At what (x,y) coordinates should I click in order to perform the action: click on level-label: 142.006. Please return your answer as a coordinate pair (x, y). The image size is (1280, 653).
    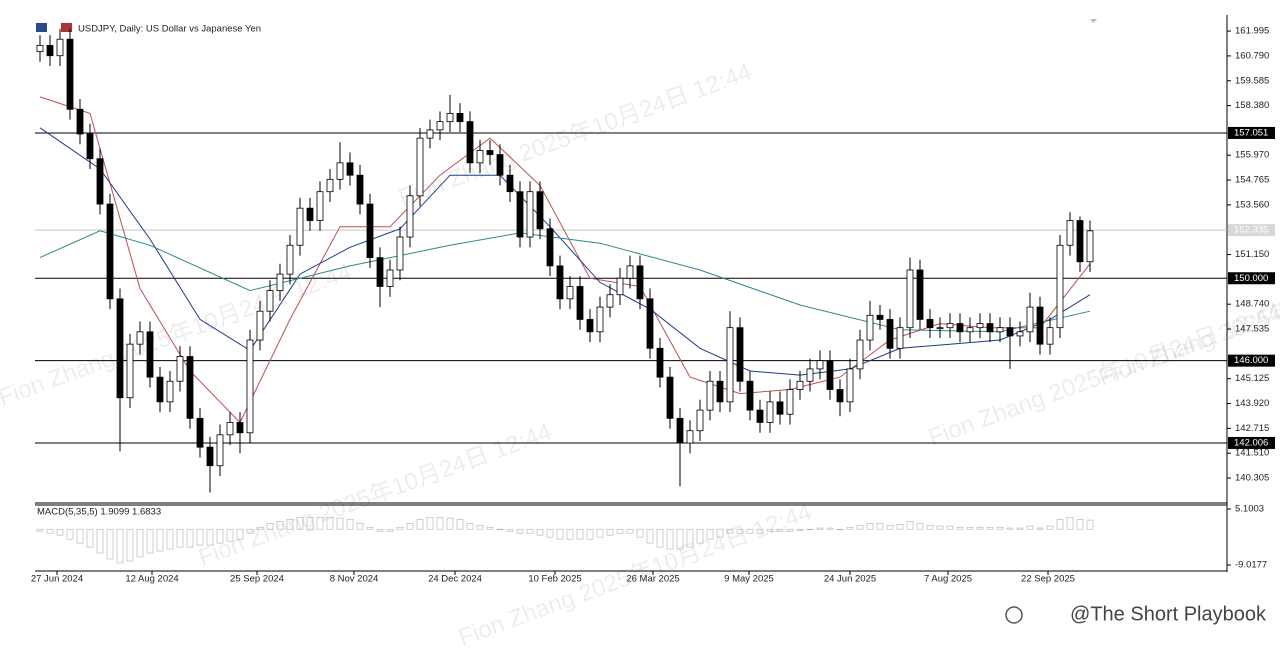
    Looking at the image, I should click on (1251, 442).